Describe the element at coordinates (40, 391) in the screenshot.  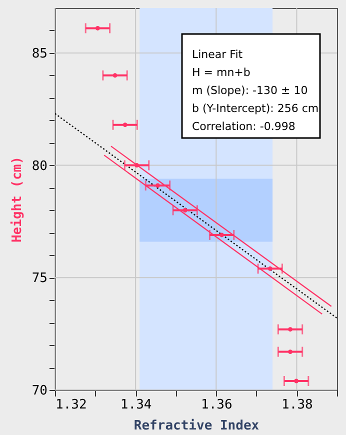
I see `y-tick-label: 70` at that location.